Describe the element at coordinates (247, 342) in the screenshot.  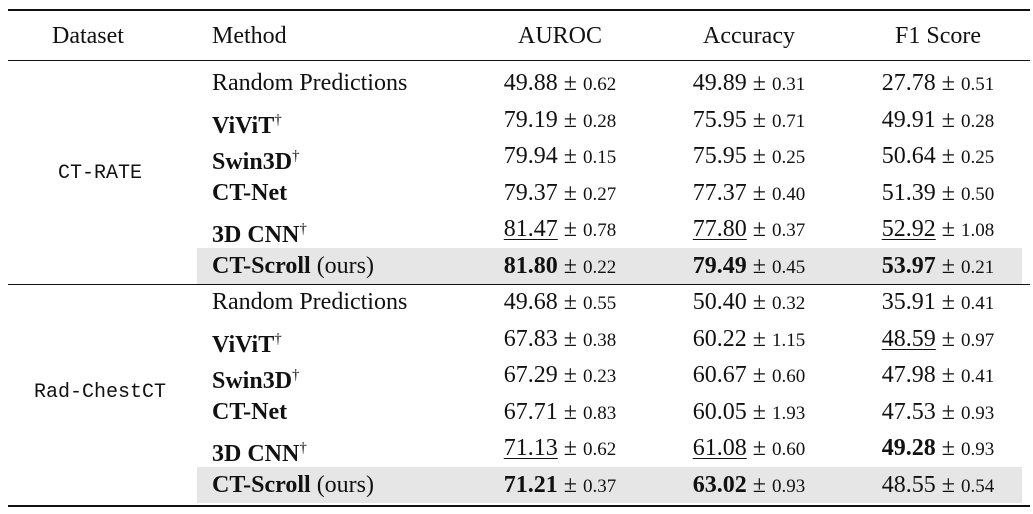
I see `method-cell: ViViT†` at that location.